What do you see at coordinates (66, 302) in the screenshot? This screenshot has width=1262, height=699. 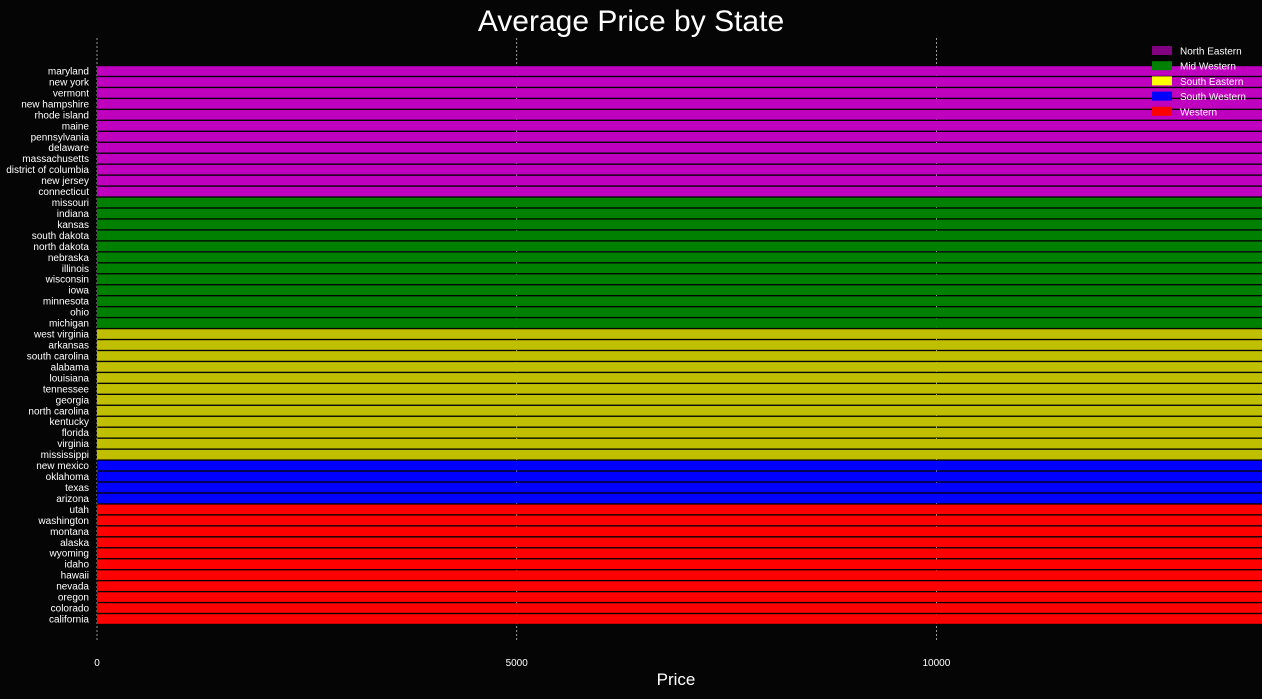 I see `y-tick-label: minnesota` at bounding box center [66, 302].